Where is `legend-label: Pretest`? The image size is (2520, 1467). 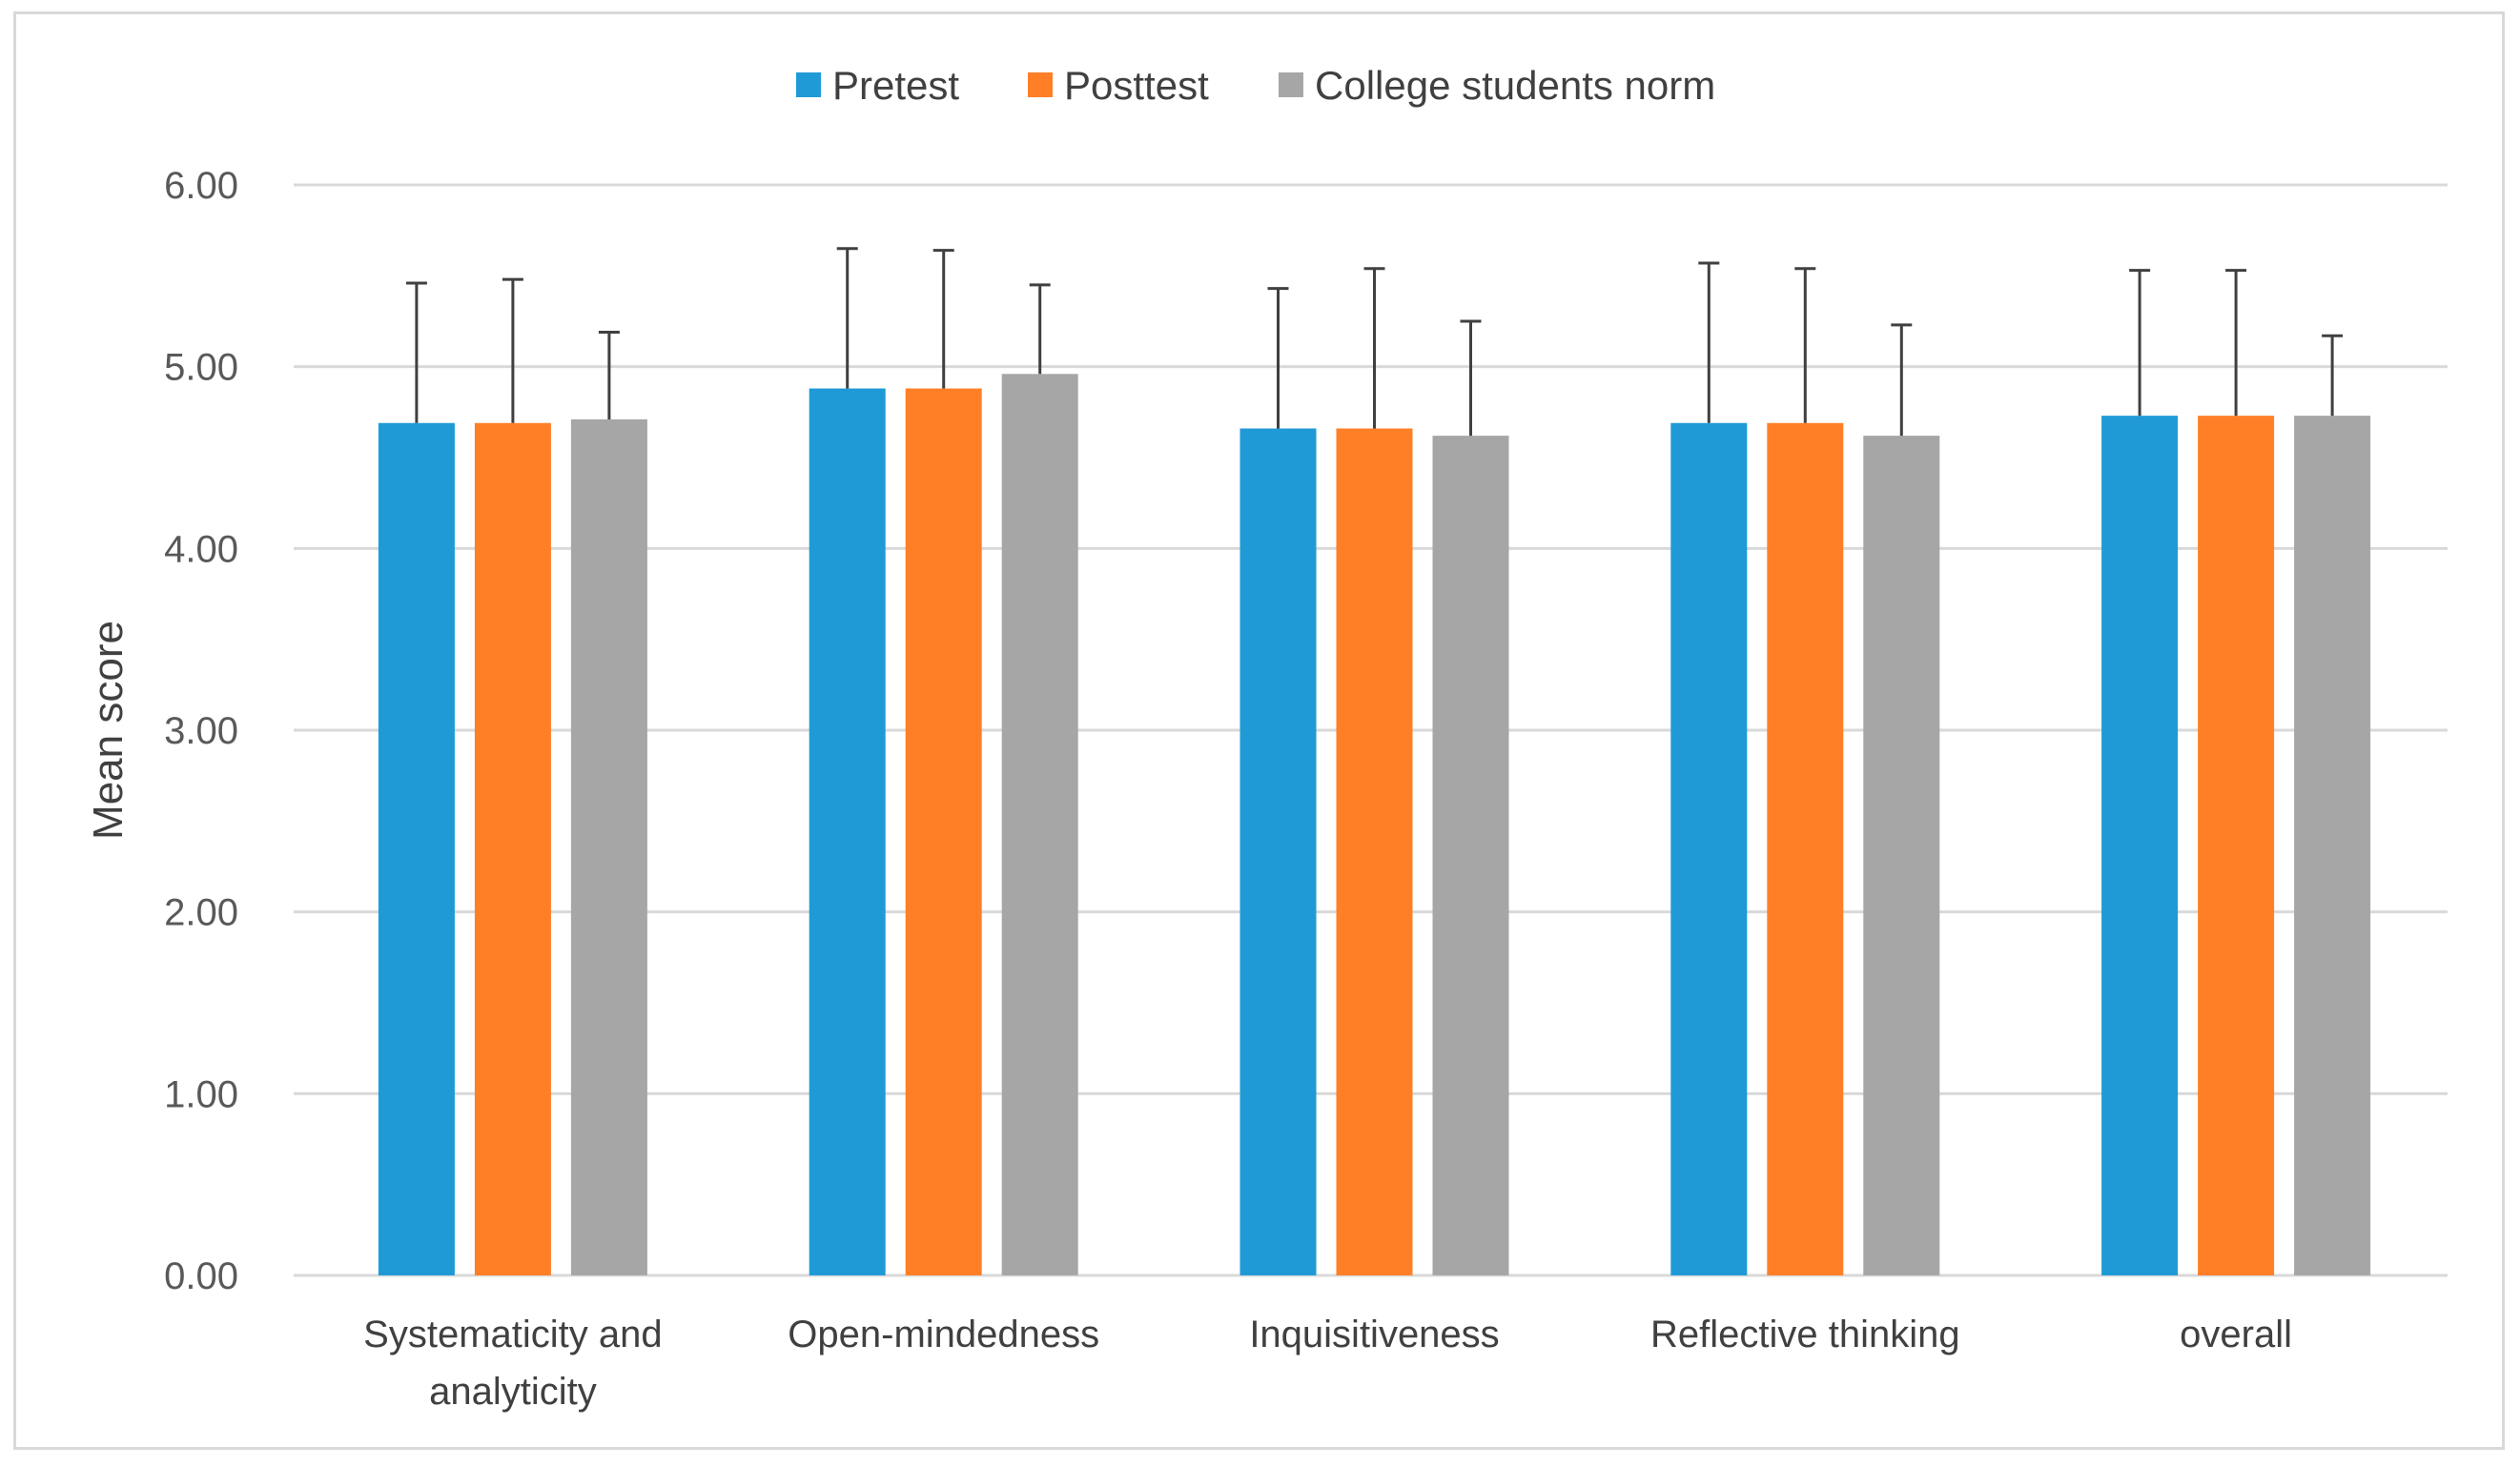
legend-label: Pretest is located at coordinates (895, 85).